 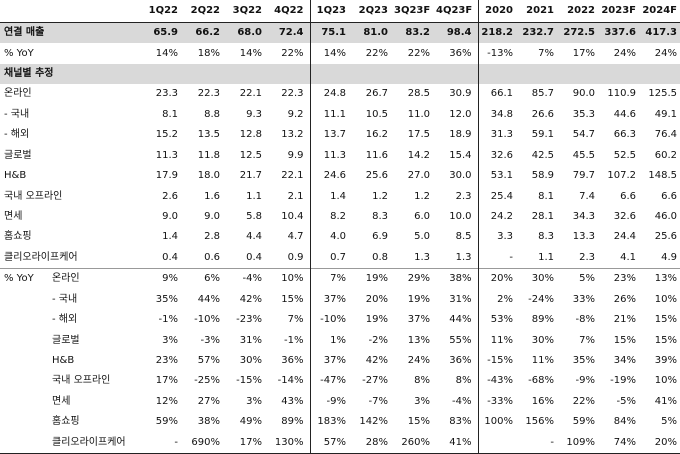 I want to click on table-cell: 42%, so click(x=376, y=360).